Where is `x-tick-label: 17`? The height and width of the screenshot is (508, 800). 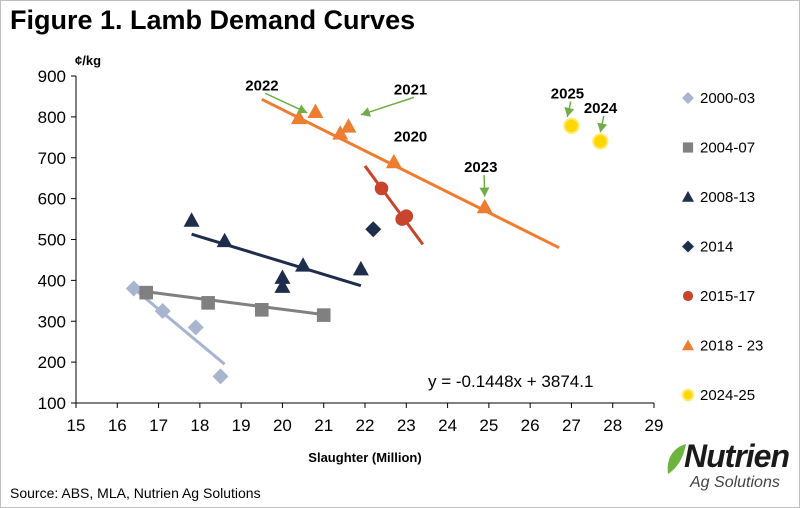
x-tick-label: 17 is located at coordinates (158, 425).